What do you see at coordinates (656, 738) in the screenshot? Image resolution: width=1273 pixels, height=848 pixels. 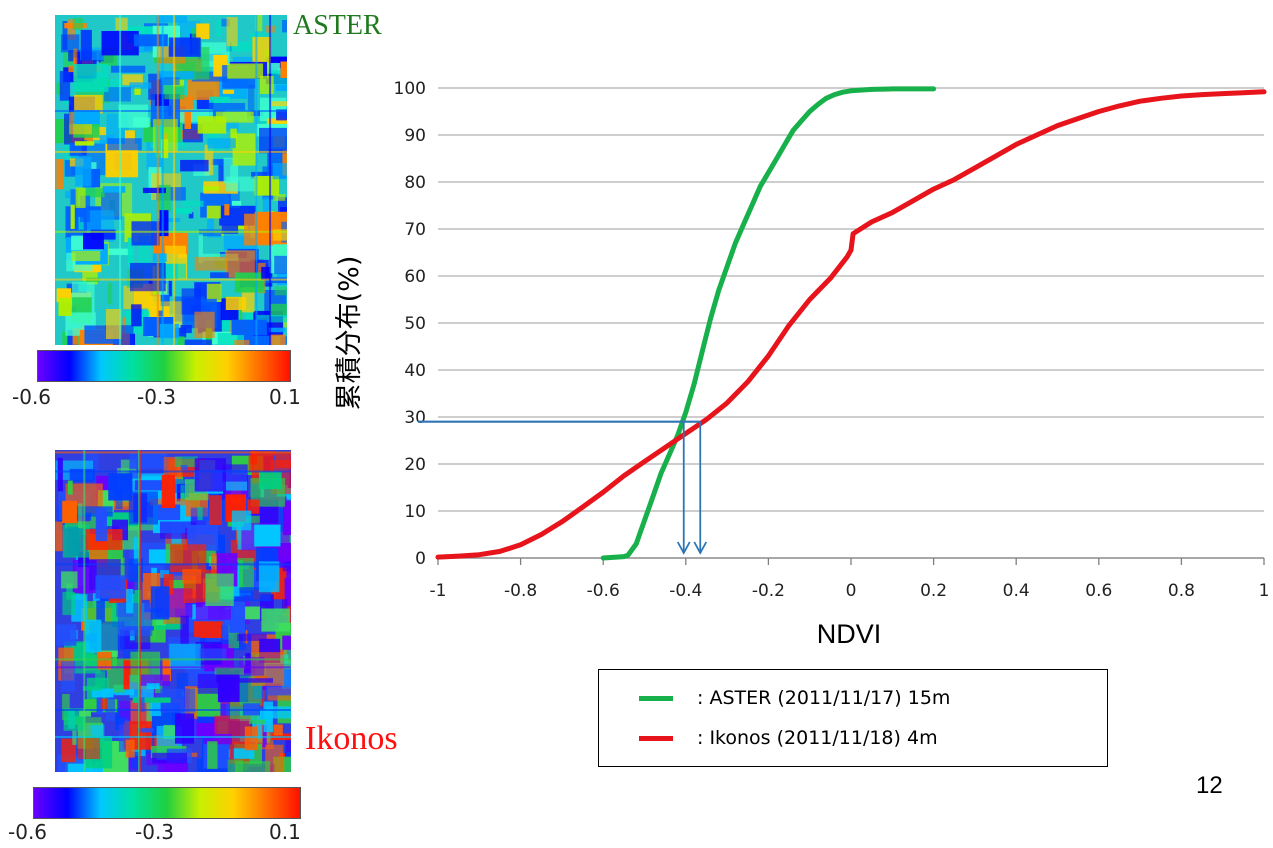 I see `legend-swatch-ikonos` at bounding box center [656, 738].